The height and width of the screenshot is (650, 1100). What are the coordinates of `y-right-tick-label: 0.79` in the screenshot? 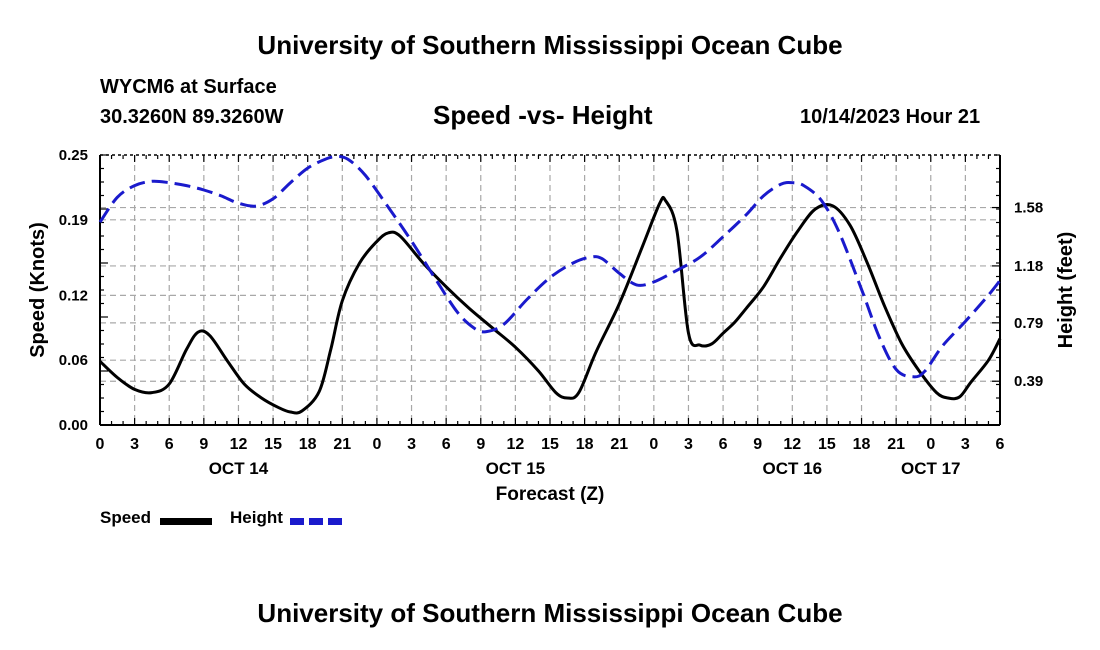 It's located at (1028, 323).